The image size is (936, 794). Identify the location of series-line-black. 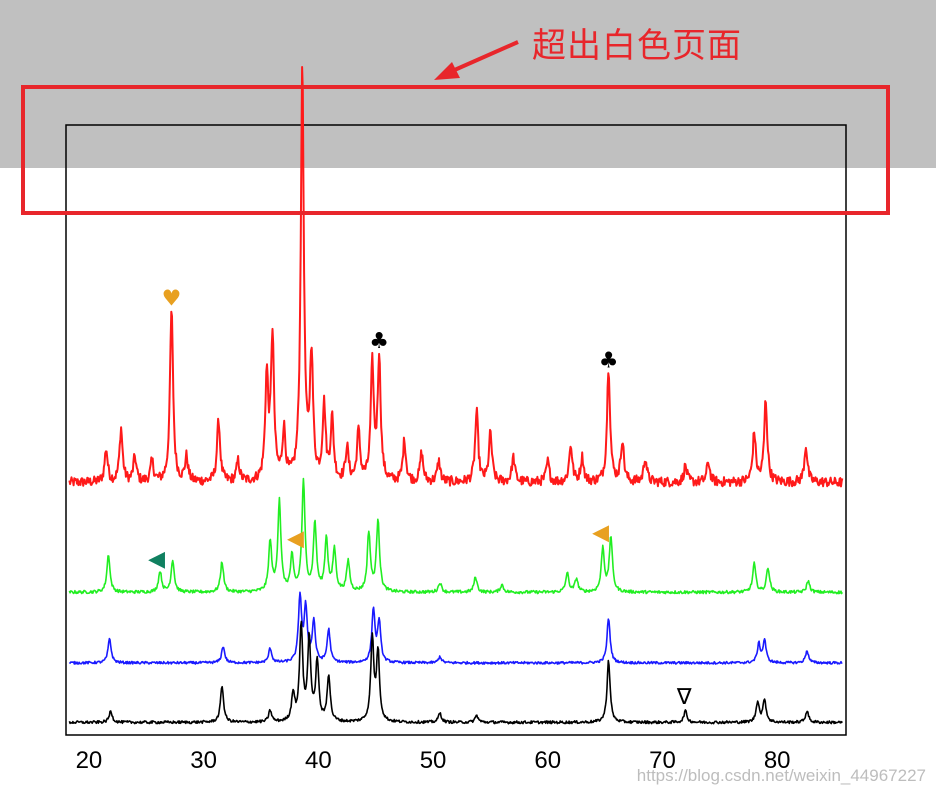
(455, 672).